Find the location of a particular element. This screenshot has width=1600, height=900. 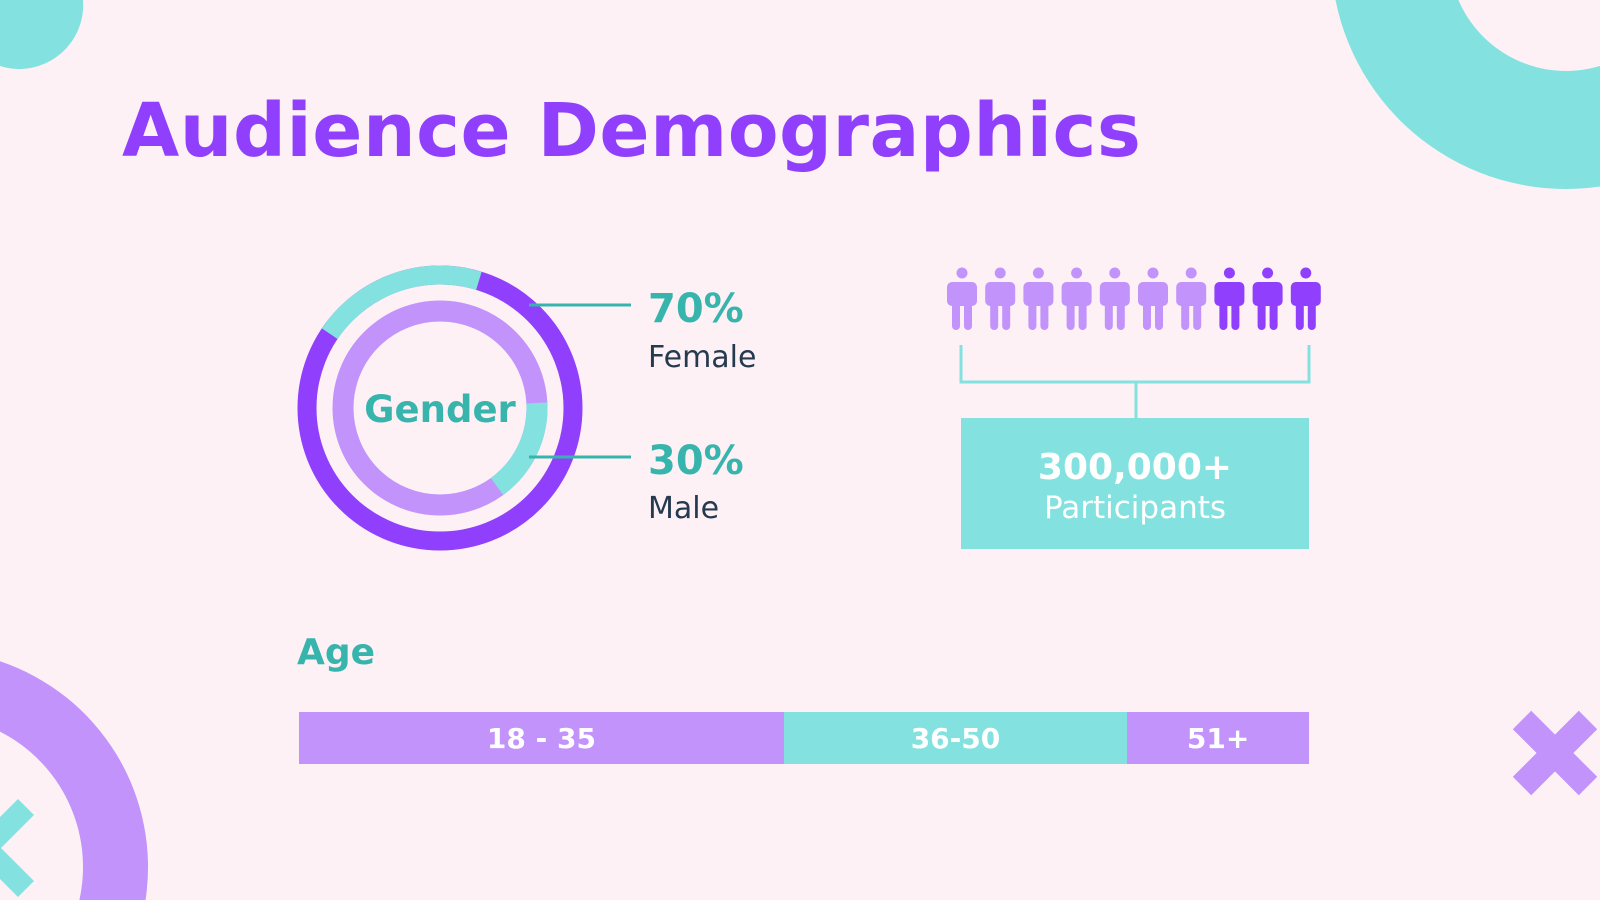

age-segment-36-50: 36-50 is located at coordinates (955, 738).